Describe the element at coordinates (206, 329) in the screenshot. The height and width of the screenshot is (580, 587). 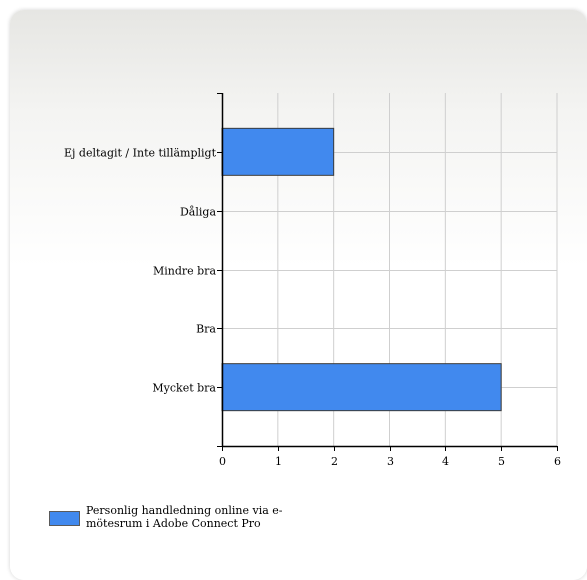
I see `y-tick-label-3: Bra` at that location.